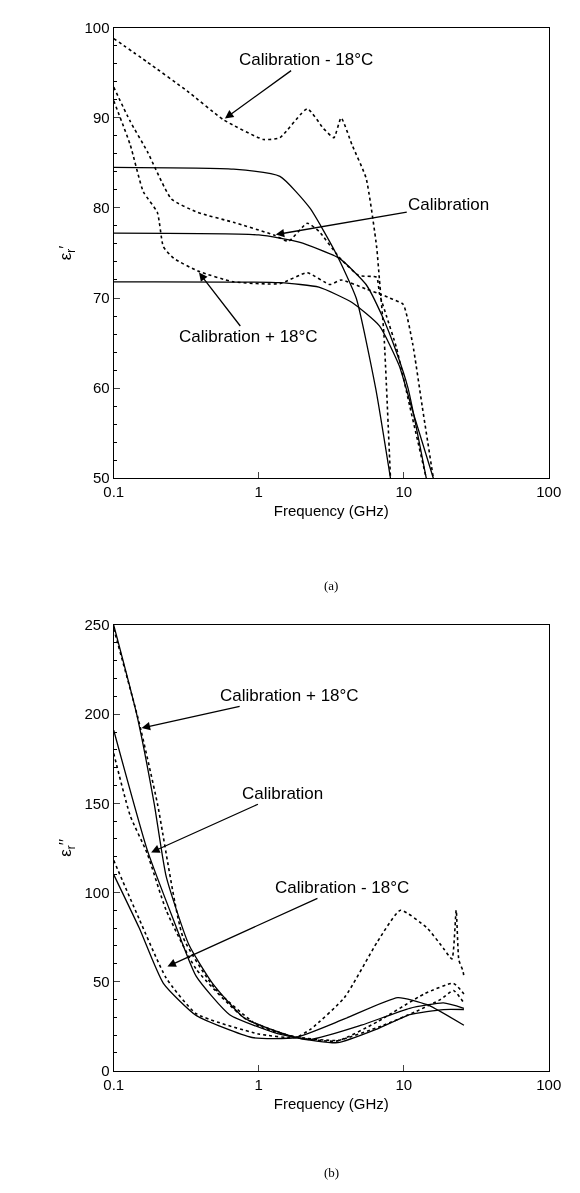 The height and width of the screenshot is (1193, 580). Describe the element at coordinates (101, 388) in the screenshot. I see `y-tick-label: 60` at that location.